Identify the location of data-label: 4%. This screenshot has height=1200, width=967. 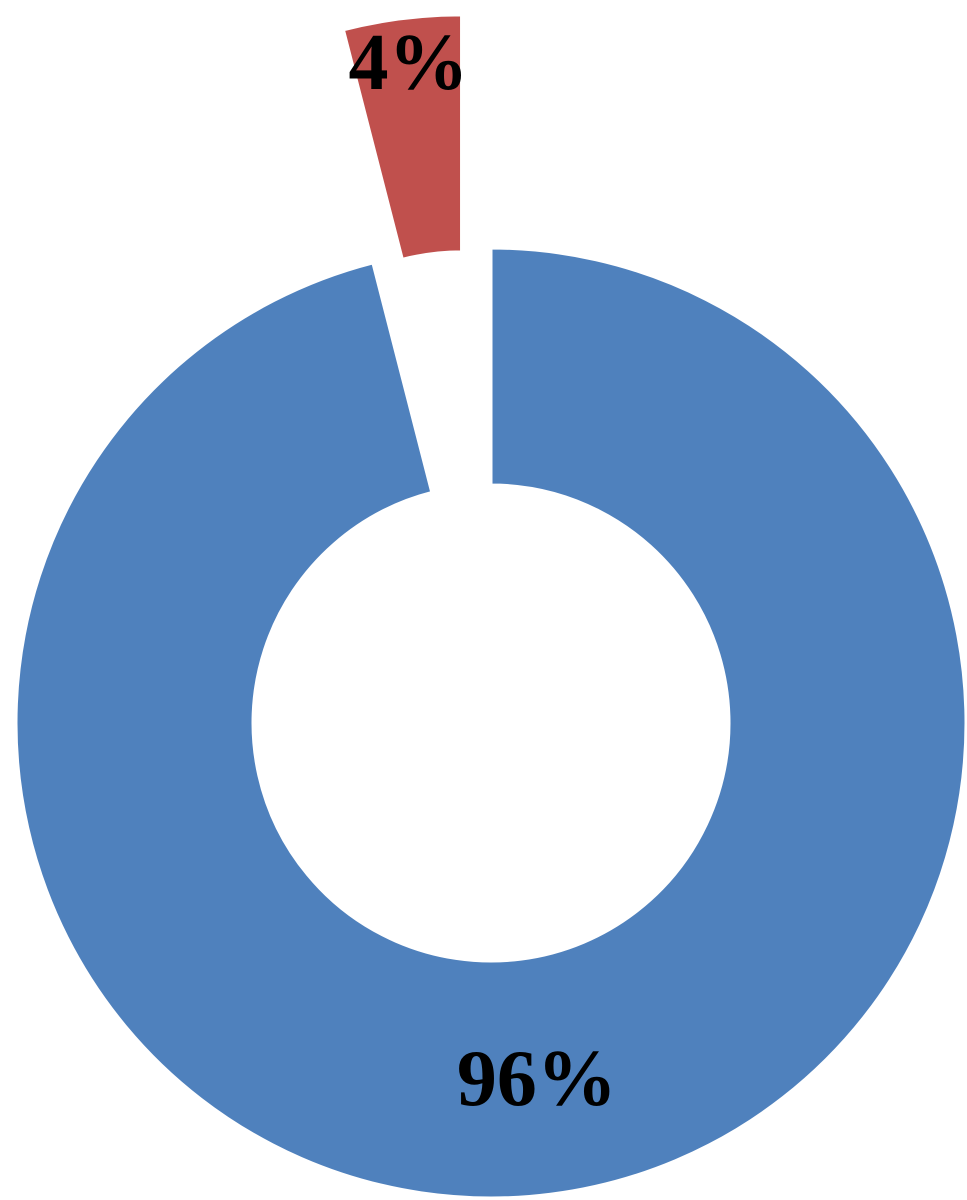
(409, 63).